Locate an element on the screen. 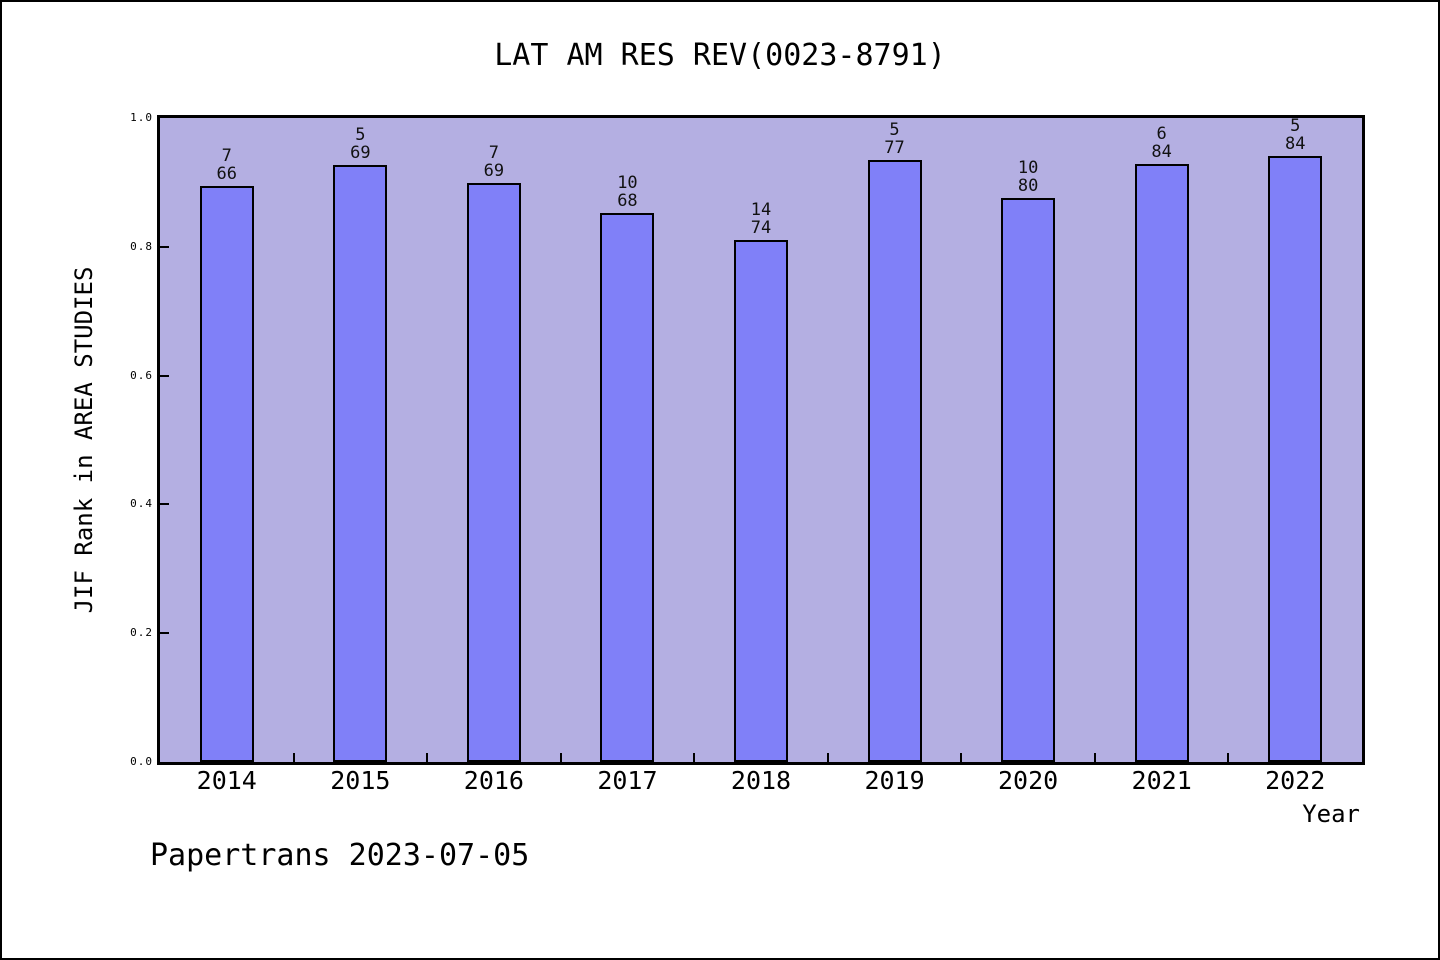  y-tick-label-0.8: 0.8 is located at coordinates (141, 246).